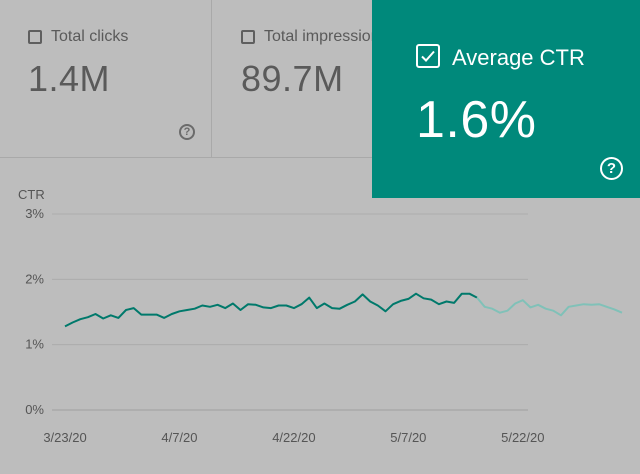  I want to click on average-ctr-value: 1.6%, so click(476, 120).